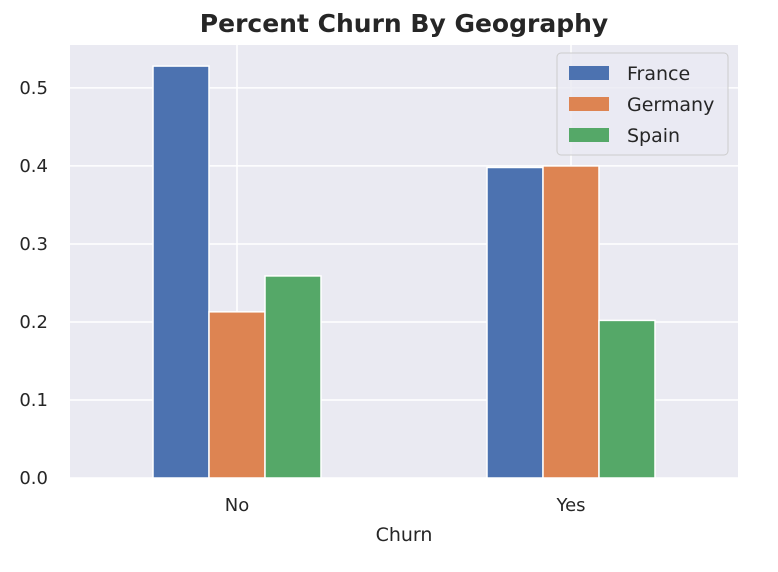  I want to click on x-tick-label: Yes, so click(570, 505).